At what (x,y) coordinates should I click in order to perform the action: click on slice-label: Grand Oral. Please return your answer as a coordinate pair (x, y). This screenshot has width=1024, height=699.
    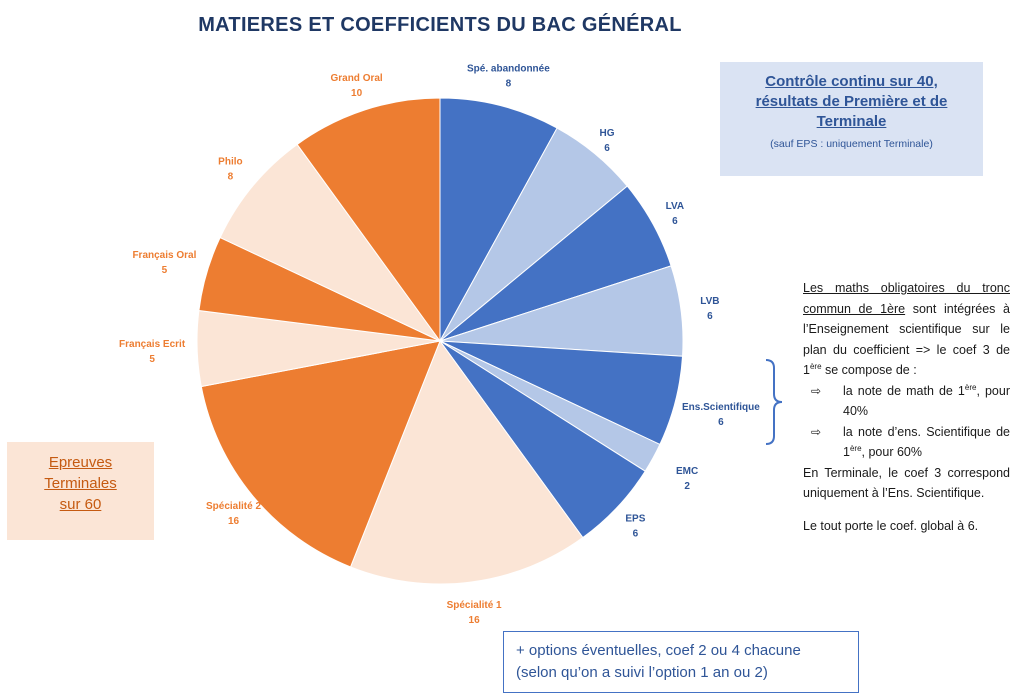
    Looking at the image, I should click on (356, 78).